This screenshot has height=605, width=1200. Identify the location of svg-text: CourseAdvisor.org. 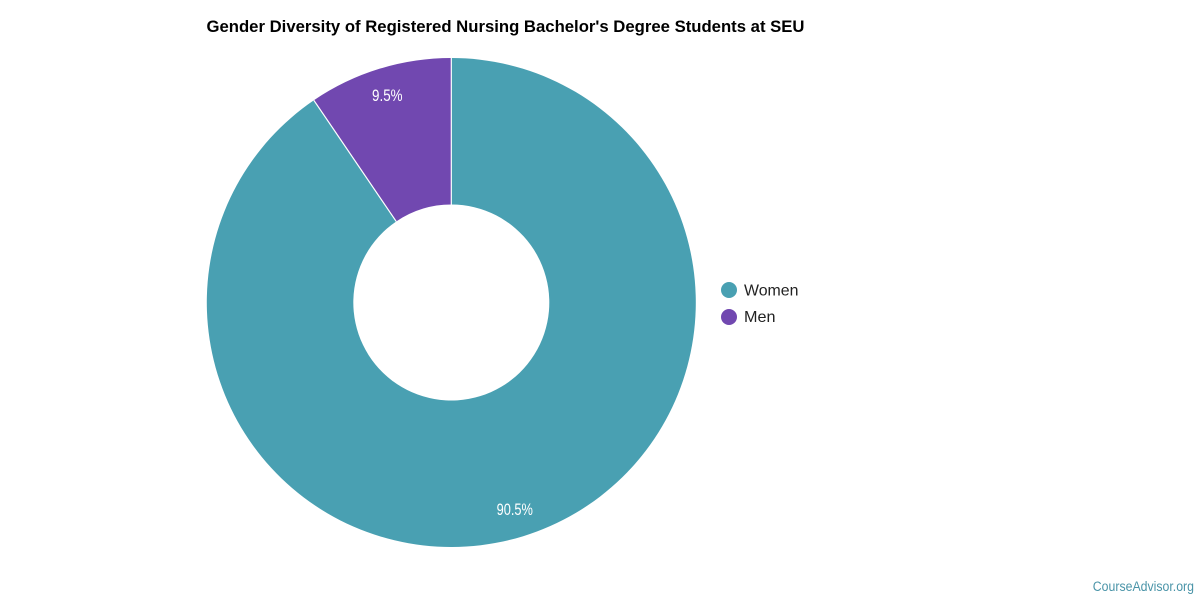
(1143, 586).